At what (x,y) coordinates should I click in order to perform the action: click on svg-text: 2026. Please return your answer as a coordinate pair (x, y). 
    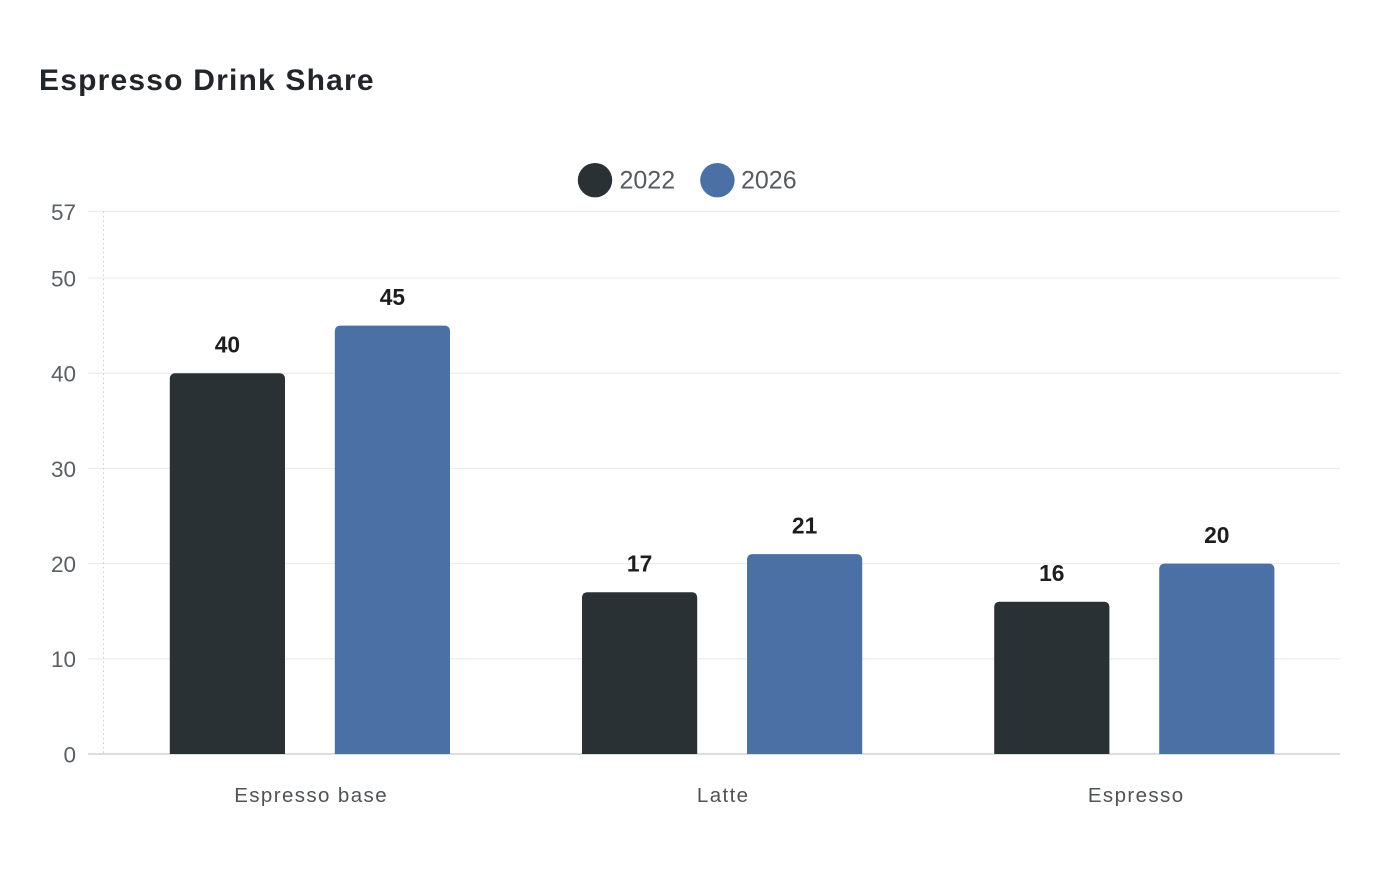
    Looking at the image, I should click on (769, 180).